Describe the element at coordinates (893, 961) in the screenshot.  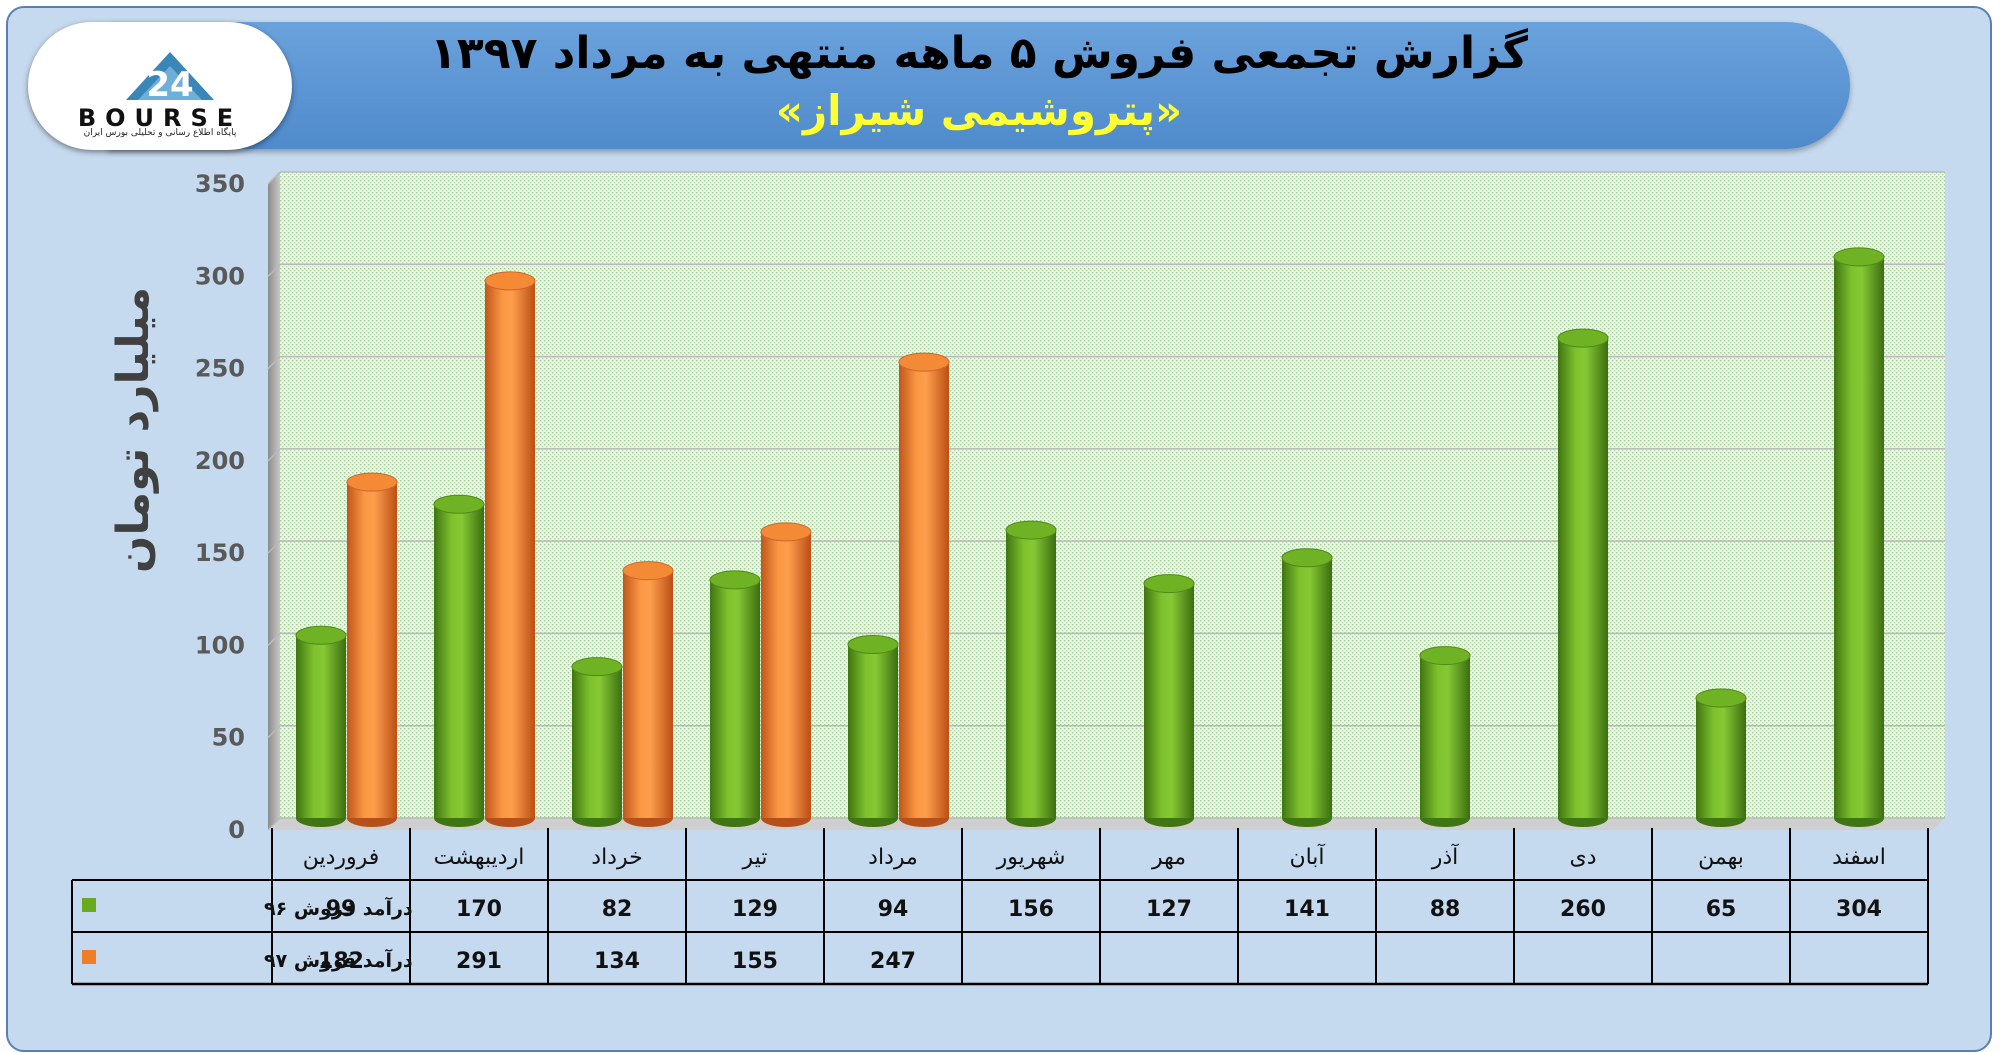
I see `data-value-label: 247` at that location.